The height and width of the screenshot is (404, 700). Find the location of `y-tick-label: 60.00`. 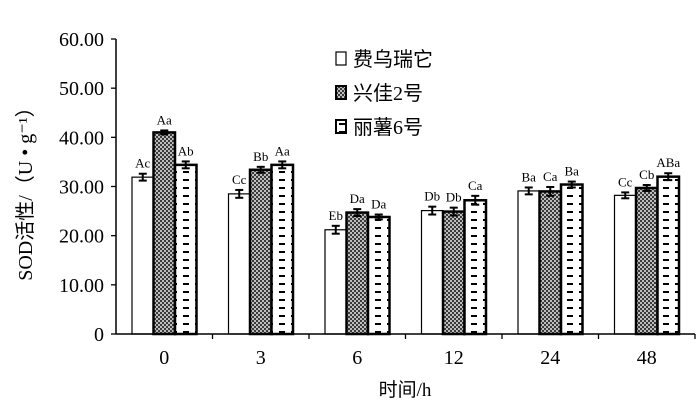

y-tick-label: 60.00 is located at coordinates (81, 40).